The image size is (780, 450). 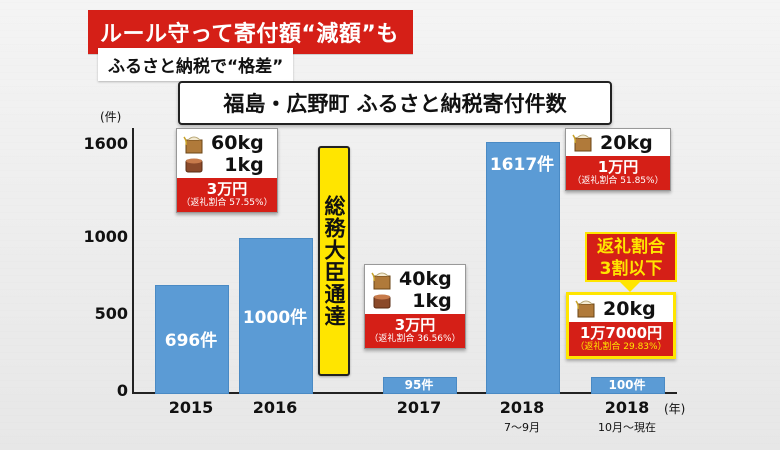 What do you see at coordinates (275, 407) in the screenshot?
I see `x-tick-label: 2016` at bounding box center [275, 407].